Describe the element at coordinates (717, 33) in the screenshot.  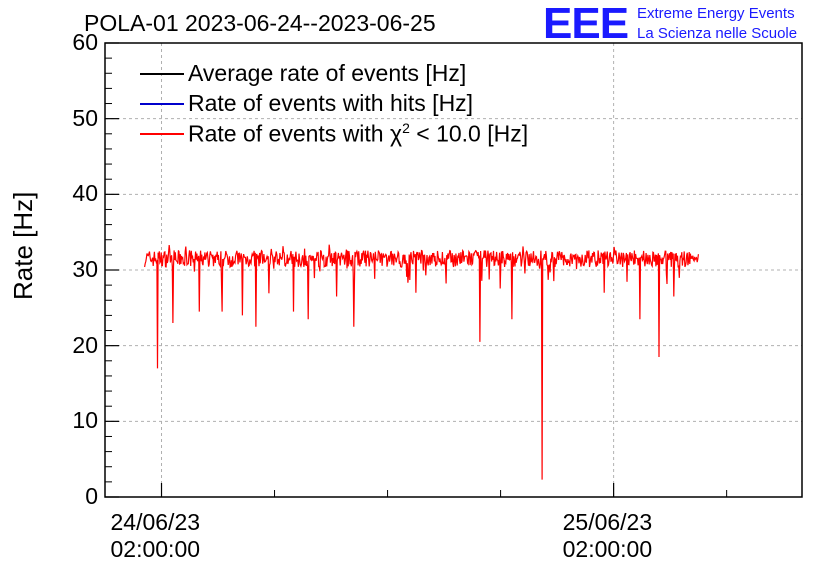
I see `logo-line-2: La Scienza nelle Scuole` at that location.